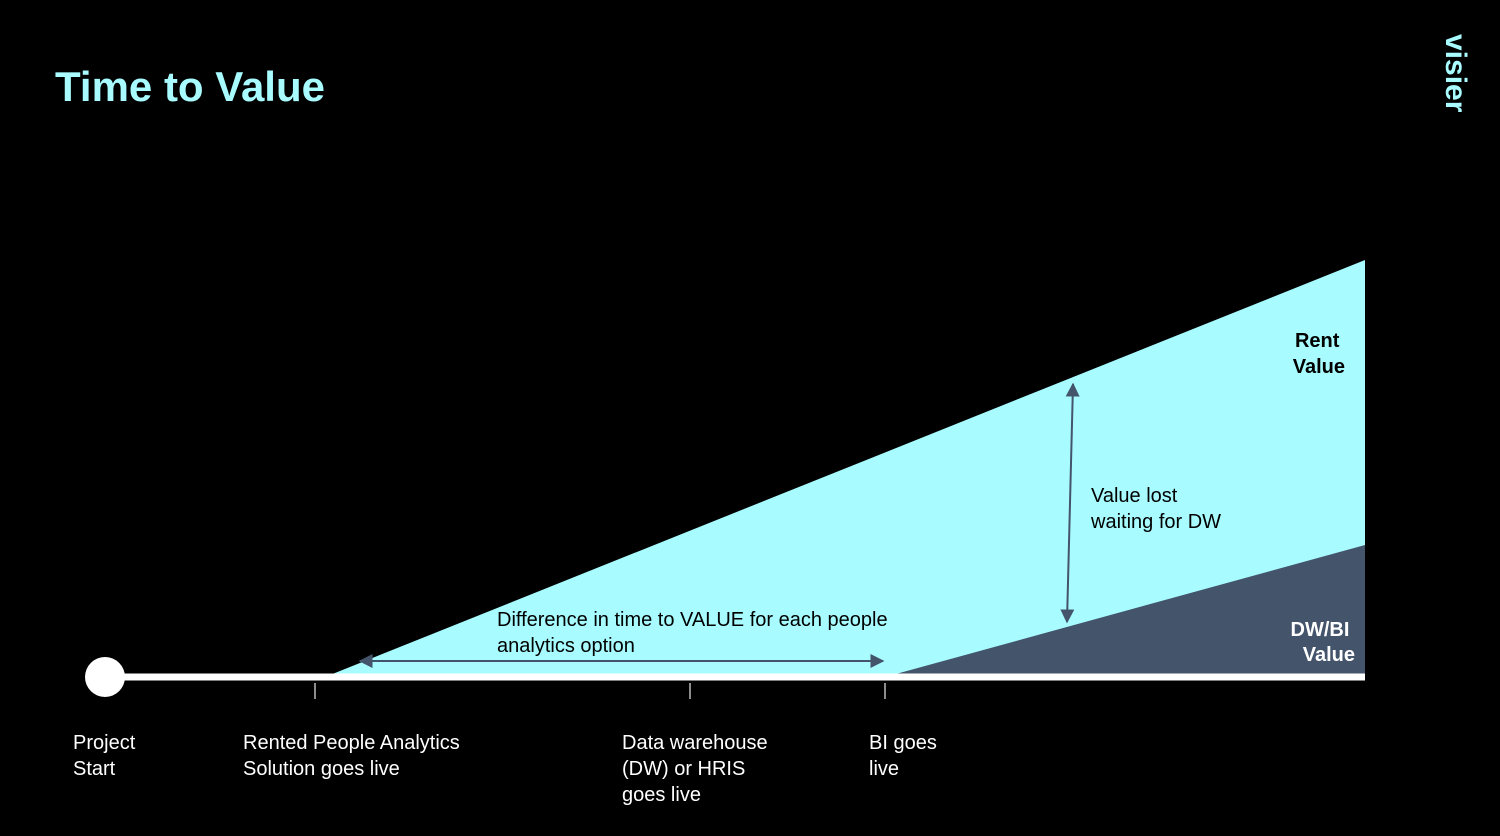  Describe the element at coordinates (884, 769) in the screenshot. I see `label-line: live` at that location.